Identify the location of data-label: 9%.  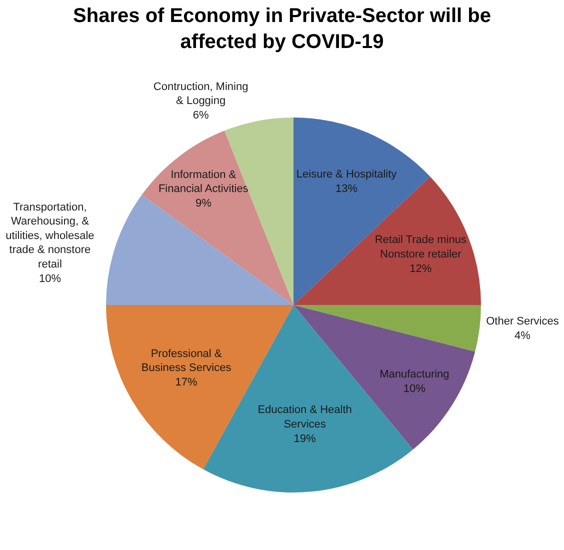
(203, 203).